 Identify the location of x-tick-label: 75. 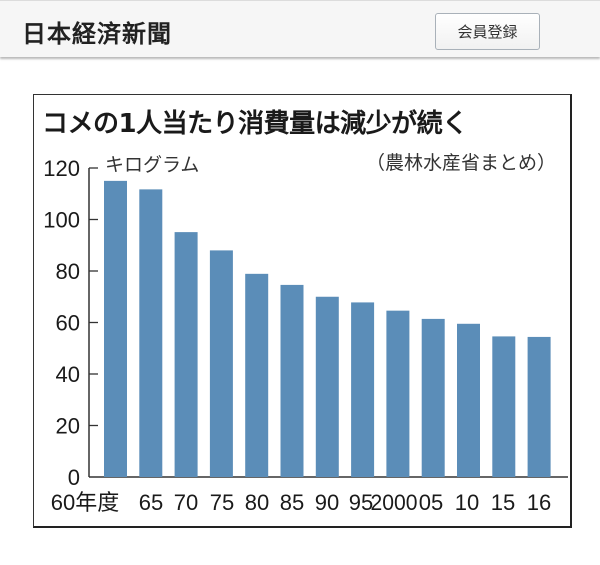
(222, 502).